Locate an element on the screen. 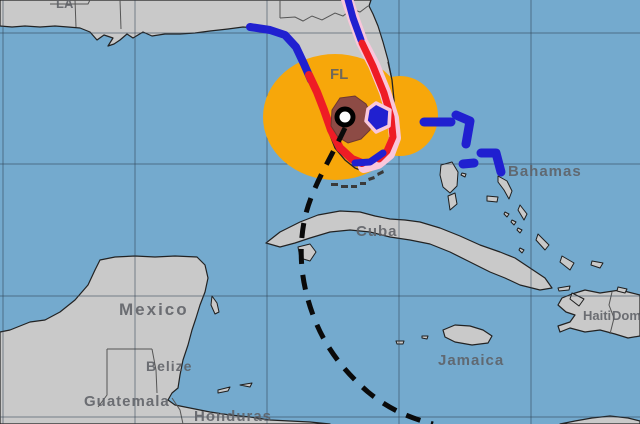 Image resolution: width=640 pixels, height=424 pixels. land-jamaica is located at coordinates (467, 335).